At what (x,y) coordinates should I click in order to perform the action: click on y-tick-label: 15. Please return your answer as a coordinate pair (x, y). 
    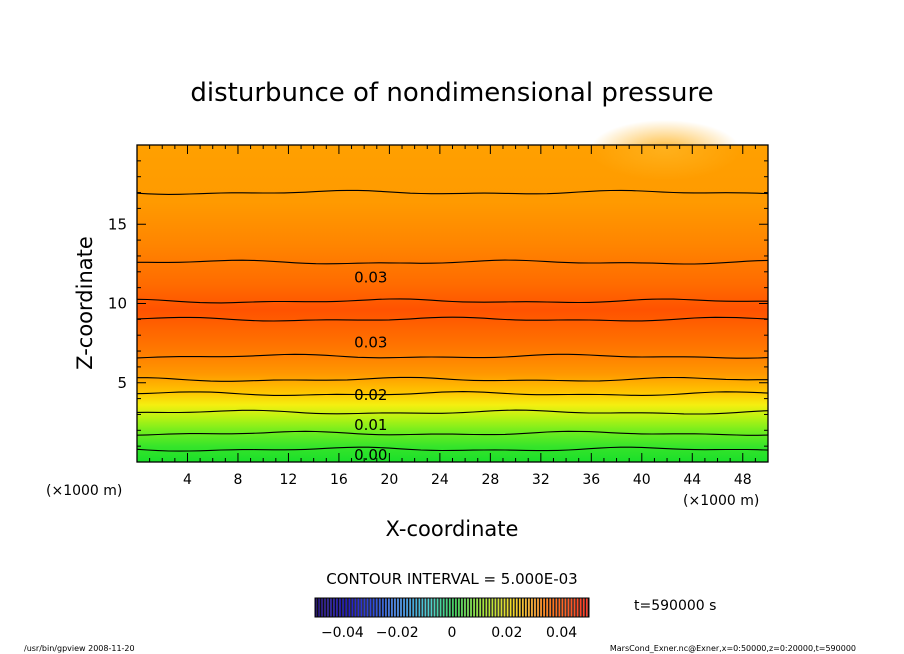
    Looking at the image, I should click on (117, 224).